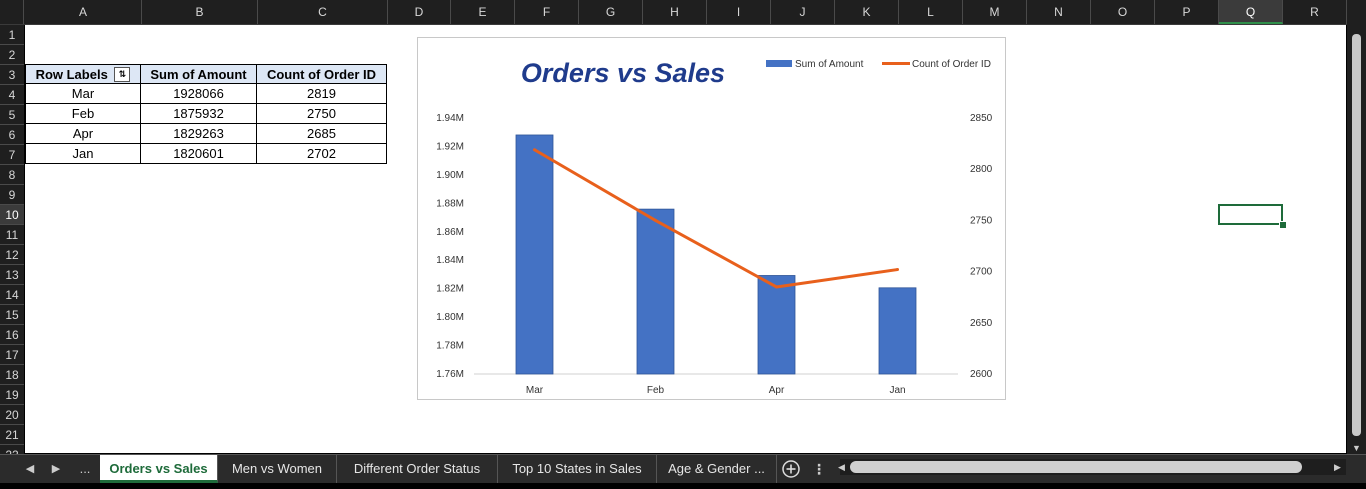 The height and width of the screenshot is (489, 1366). I want to click on row-header-8: 8, so click(12, 175).